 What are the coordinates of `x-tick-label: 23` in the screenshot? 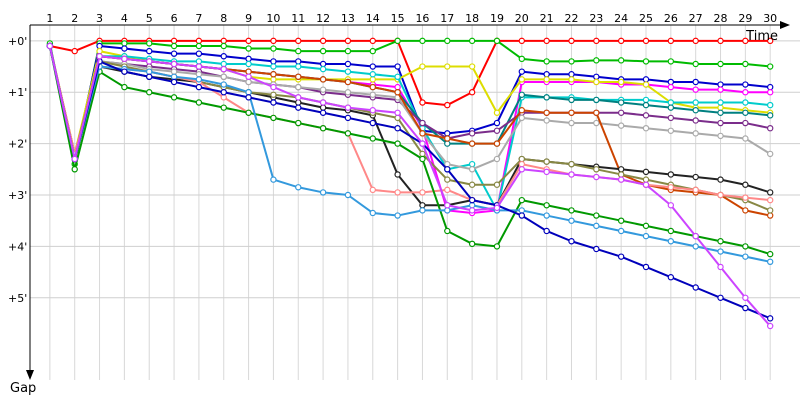 It's located at (596, 18).